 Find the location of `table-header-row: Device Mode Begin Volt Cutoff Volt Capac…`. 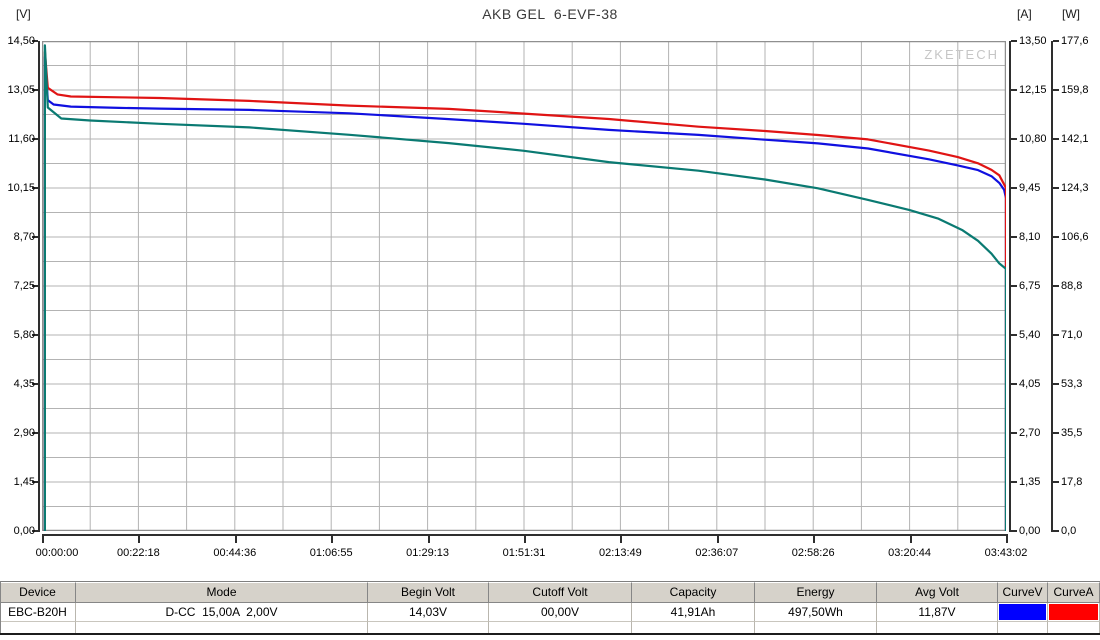

table-header-row: Device Mode Begin Volt Cutoff Volt Capac… is located at coordinates (550, 592).